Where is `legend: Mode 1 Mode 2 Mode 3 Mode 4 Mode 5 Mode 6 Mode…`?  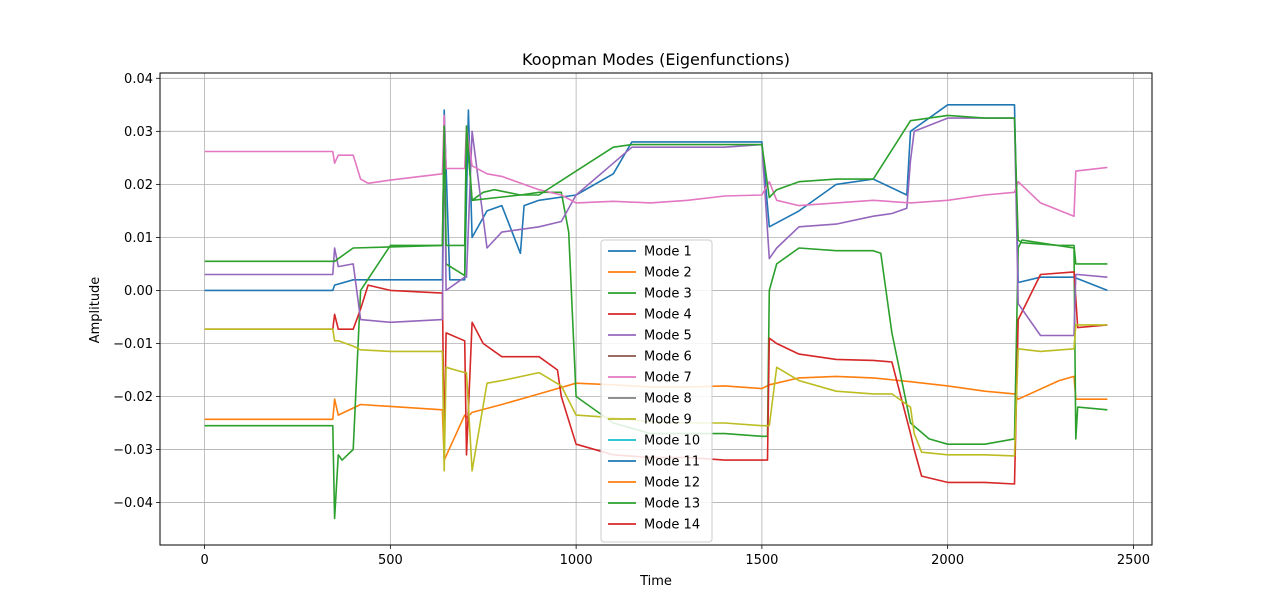 legend: Mode 1 Mode 2 Mode 3 Mode 4 Mode 5 Mode 6 Mode… is located at coordinates (656, 391).